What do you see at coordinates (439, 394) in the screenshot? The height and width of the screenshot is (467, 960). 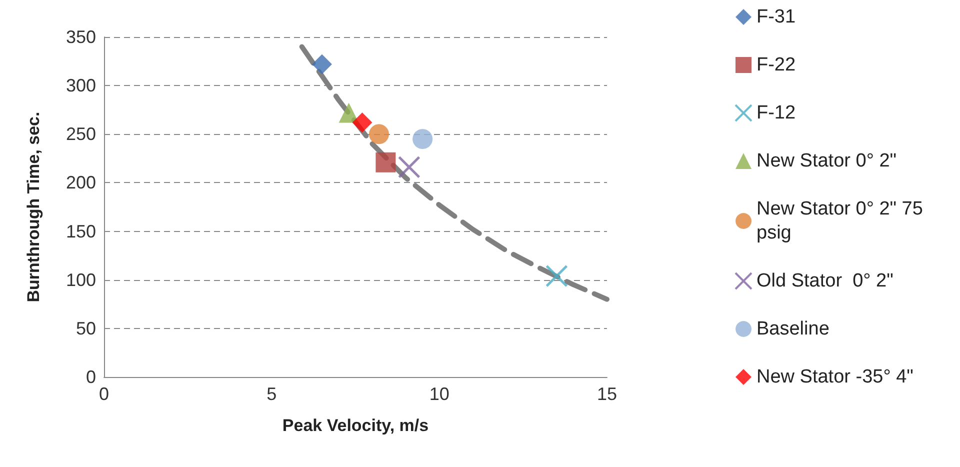 I see `x-tick-label: 10` at bounding box center [439, 394].